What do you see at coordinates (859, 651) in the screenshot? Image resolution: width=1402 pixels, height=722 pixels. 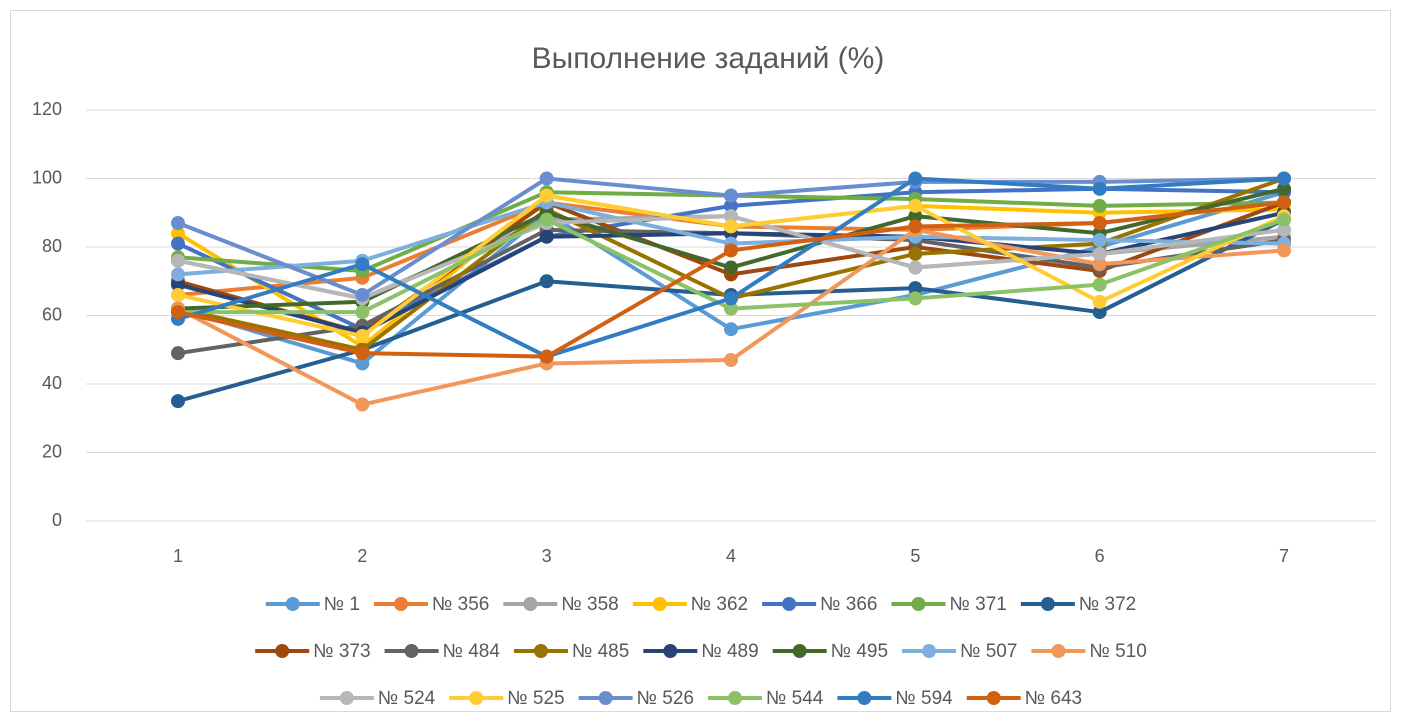 I see `legend-label: № 495` at bounding box center [859, 651].